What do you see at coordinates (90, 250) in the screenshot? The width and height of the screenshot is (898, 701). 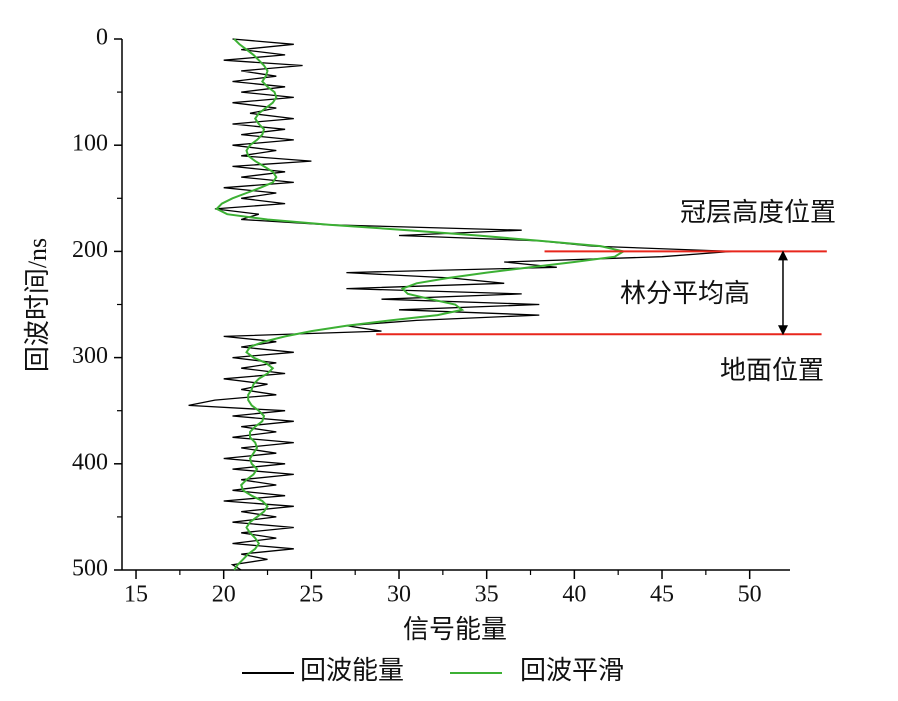 I see `y-tick-label: 200` at bounding box center [90, 250].